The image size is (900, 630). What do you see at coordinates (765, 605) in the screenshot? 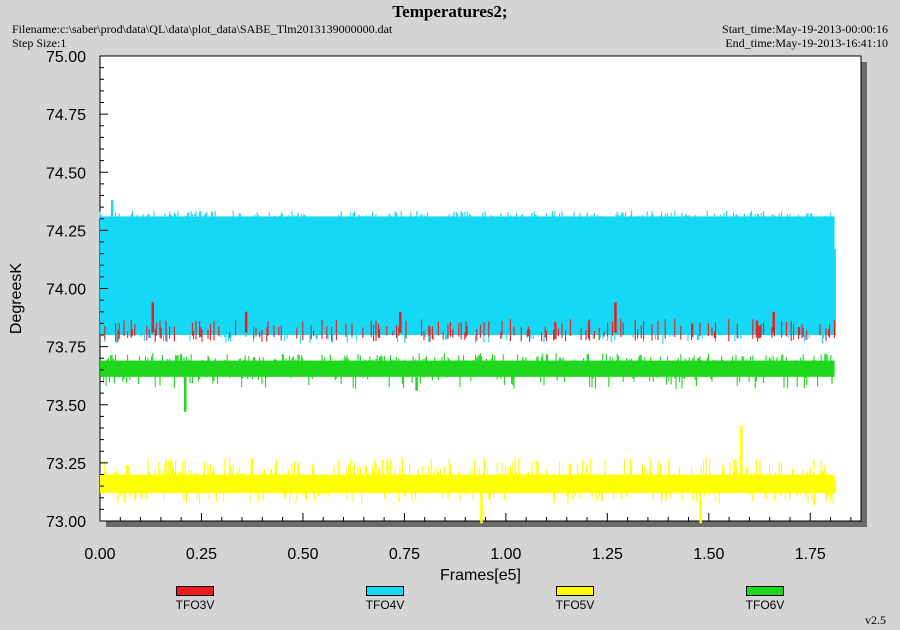
I see `legend-label: TFO6V` at bounding box center [765, 605].